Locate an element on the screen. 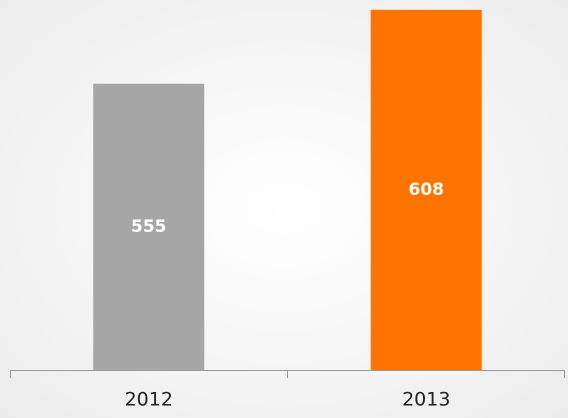 The width and height of the screenshot is (568, 418). bar is located at coordinates (149, 226).